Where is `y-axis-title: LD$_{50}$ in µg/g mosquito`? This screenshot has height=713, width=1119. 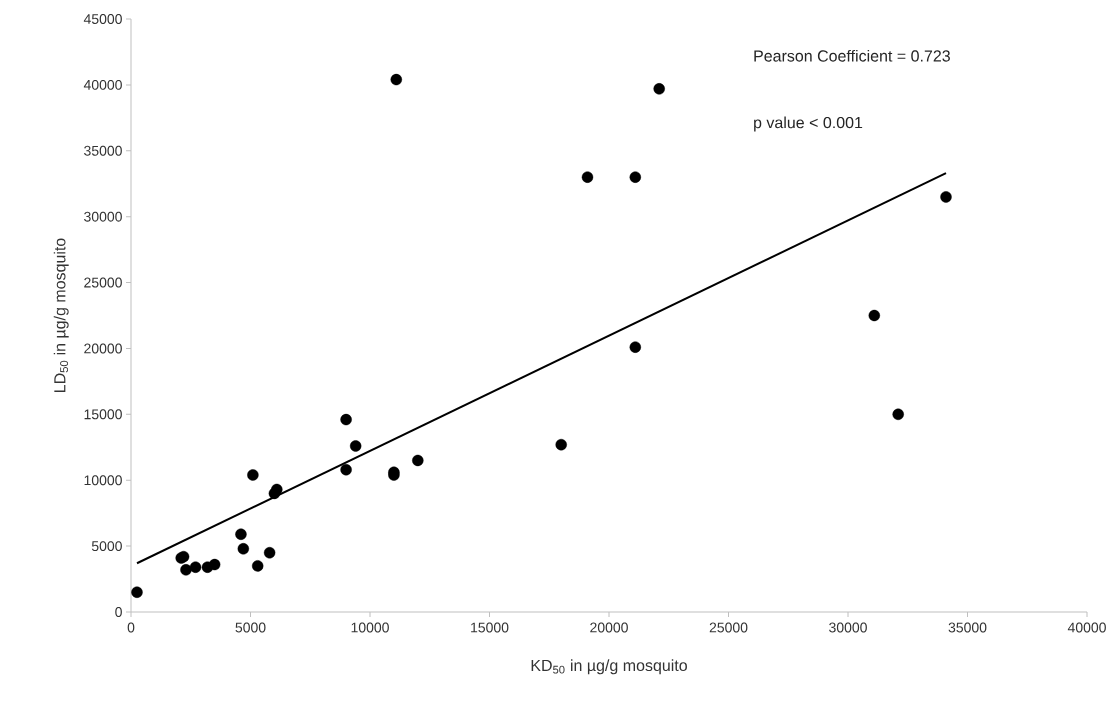
y-axis-title: LD$_{50}$ in µg/g mosquito is located at coordinates (61, 315).